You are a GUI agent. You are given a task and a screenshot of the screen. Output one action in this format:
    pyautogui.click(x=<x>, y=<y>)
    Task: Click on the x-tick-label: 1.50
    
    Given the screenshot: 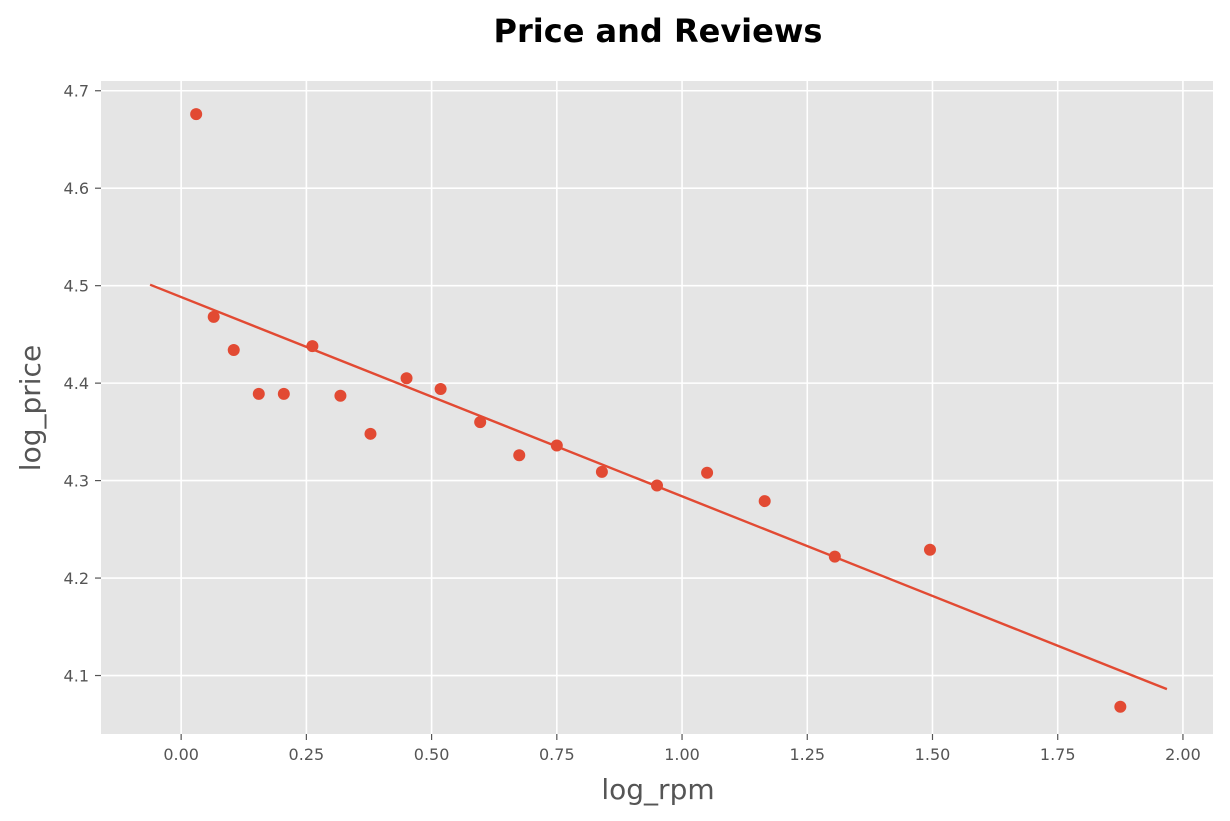 What is the action you would take?
    pyautogui.click(x=933, y=754)
    